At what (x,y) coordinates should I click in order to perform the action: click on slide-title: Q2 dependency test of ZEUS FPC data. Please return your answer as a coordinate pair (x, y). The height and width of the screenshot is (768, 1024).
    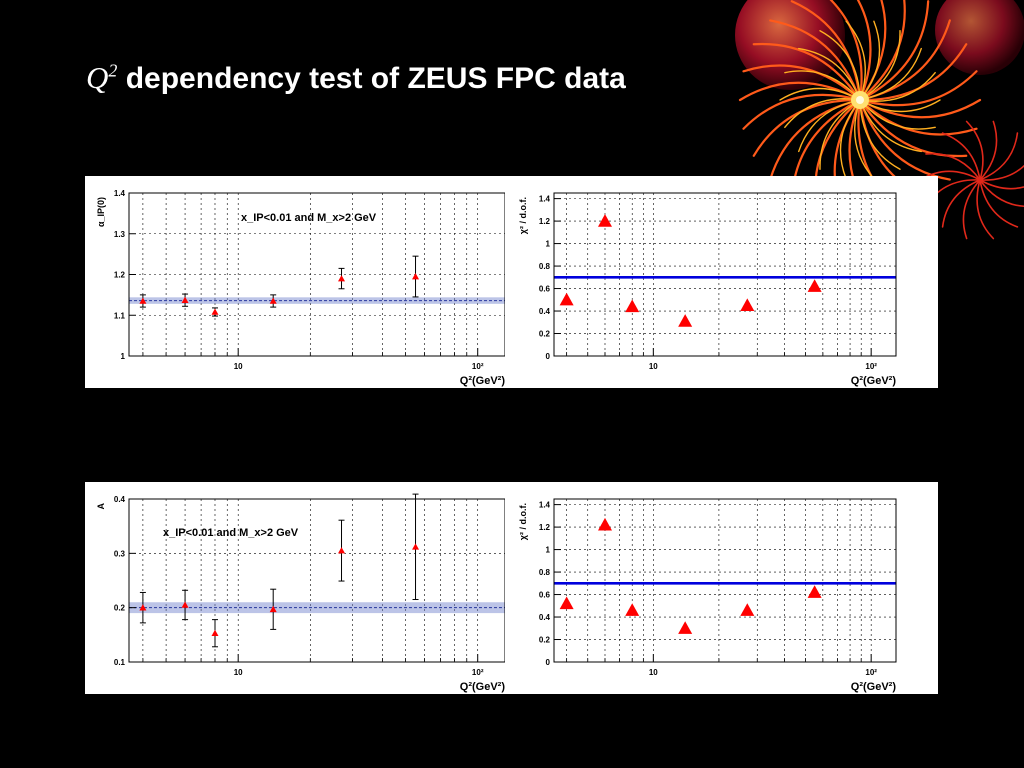
    Looking at the image, I should click on (356, 78).